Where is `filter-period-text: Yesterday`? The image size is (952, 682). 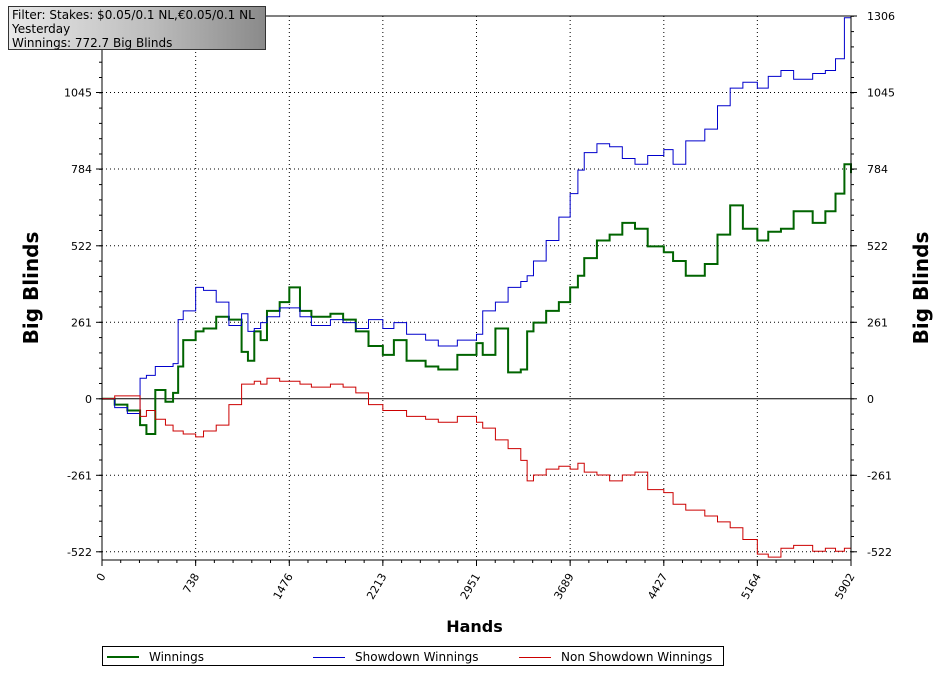 filter-period-text: Yesterday is located at coordinates (41, 29).